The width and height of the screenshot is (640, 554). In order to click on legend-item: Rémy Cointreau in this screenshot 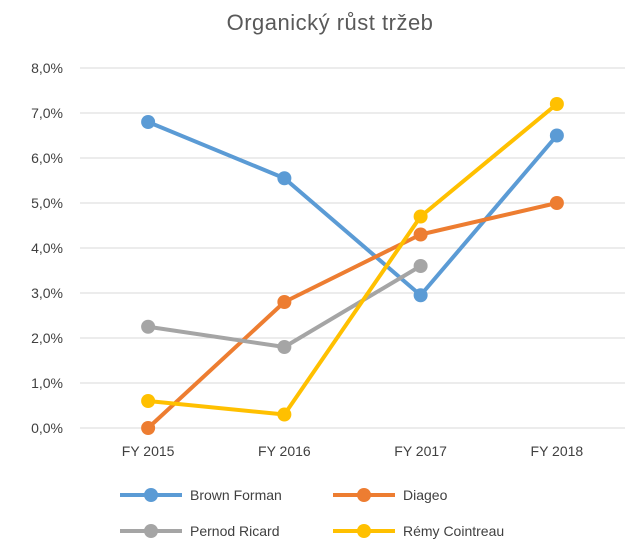, I will do `click(418, 531)`.